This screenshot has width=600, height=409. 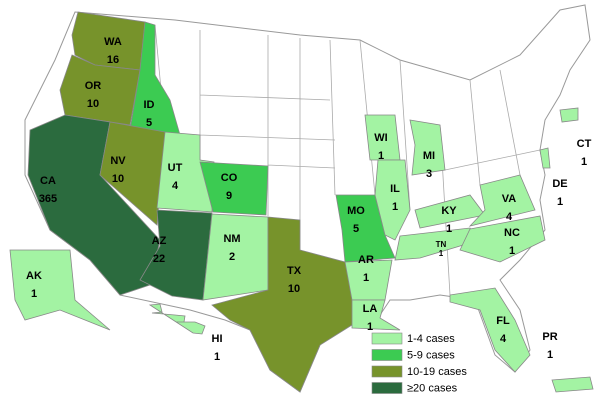 What do you see at coordinates (231, 239) in the screenshot?
I see `state-abbr: NM` at bounding box center [231, 239].